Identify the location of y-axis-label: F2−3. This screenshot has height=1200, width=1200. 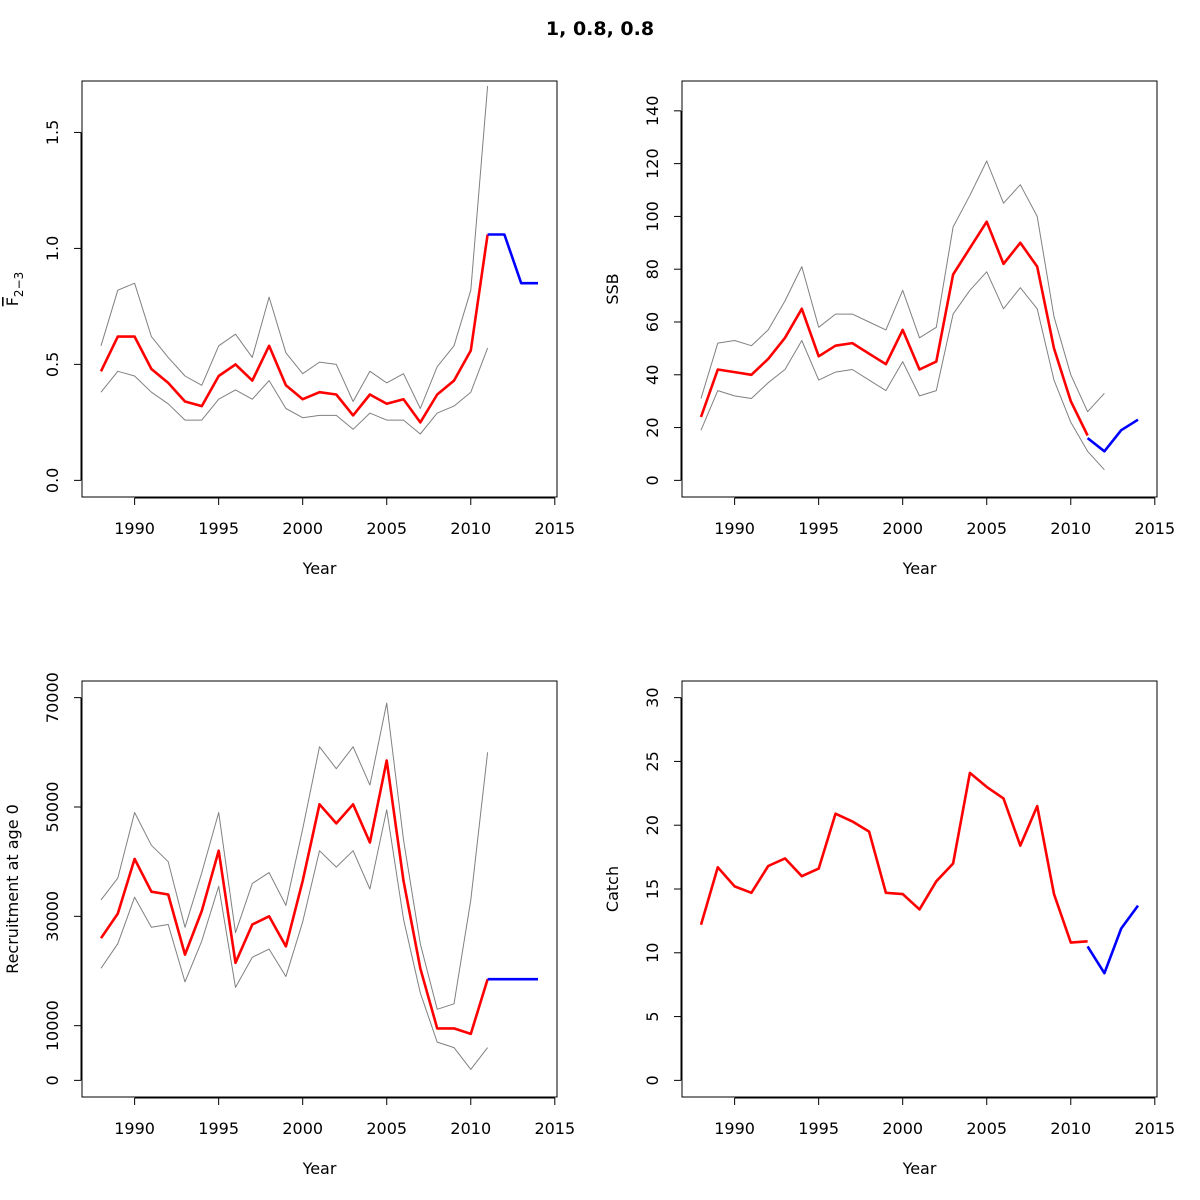
(14, 289).